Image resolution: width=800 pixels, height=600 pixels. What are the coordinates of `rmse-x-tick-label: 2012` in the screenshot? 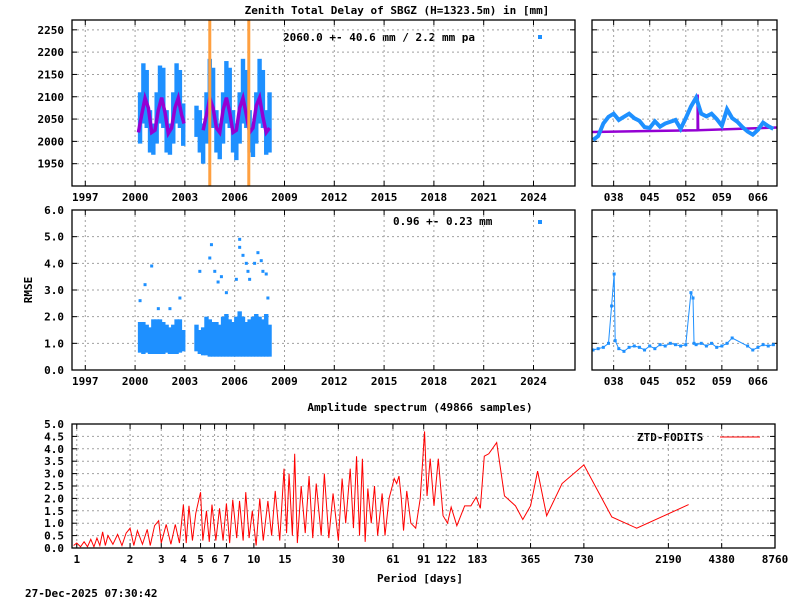 It's located at (334, 381).